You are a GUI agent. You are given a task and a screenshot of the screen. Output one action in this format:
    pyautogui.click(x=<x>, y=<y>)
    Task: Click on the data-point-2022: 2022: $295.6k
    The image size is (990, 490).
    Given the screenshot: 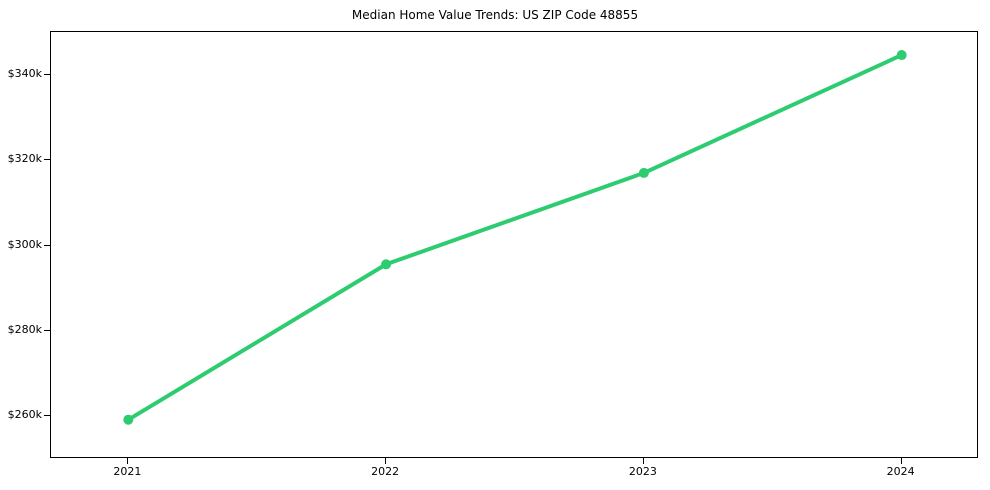 What is the action you would take?
    pyautogui.click(x=386, y=264)
    